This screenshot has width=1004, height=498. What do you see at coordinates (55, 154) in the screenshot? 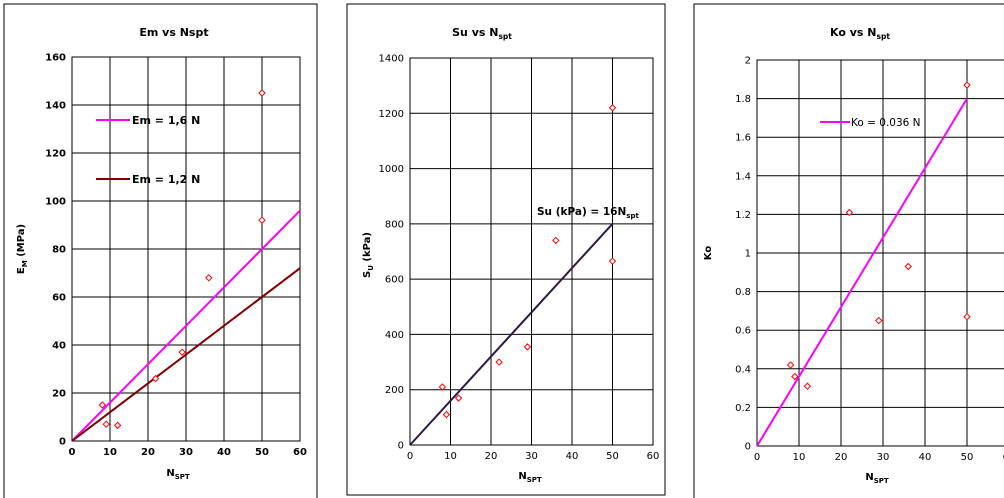
I see `y-tick-label: 120` at bounding box center [55, 154].